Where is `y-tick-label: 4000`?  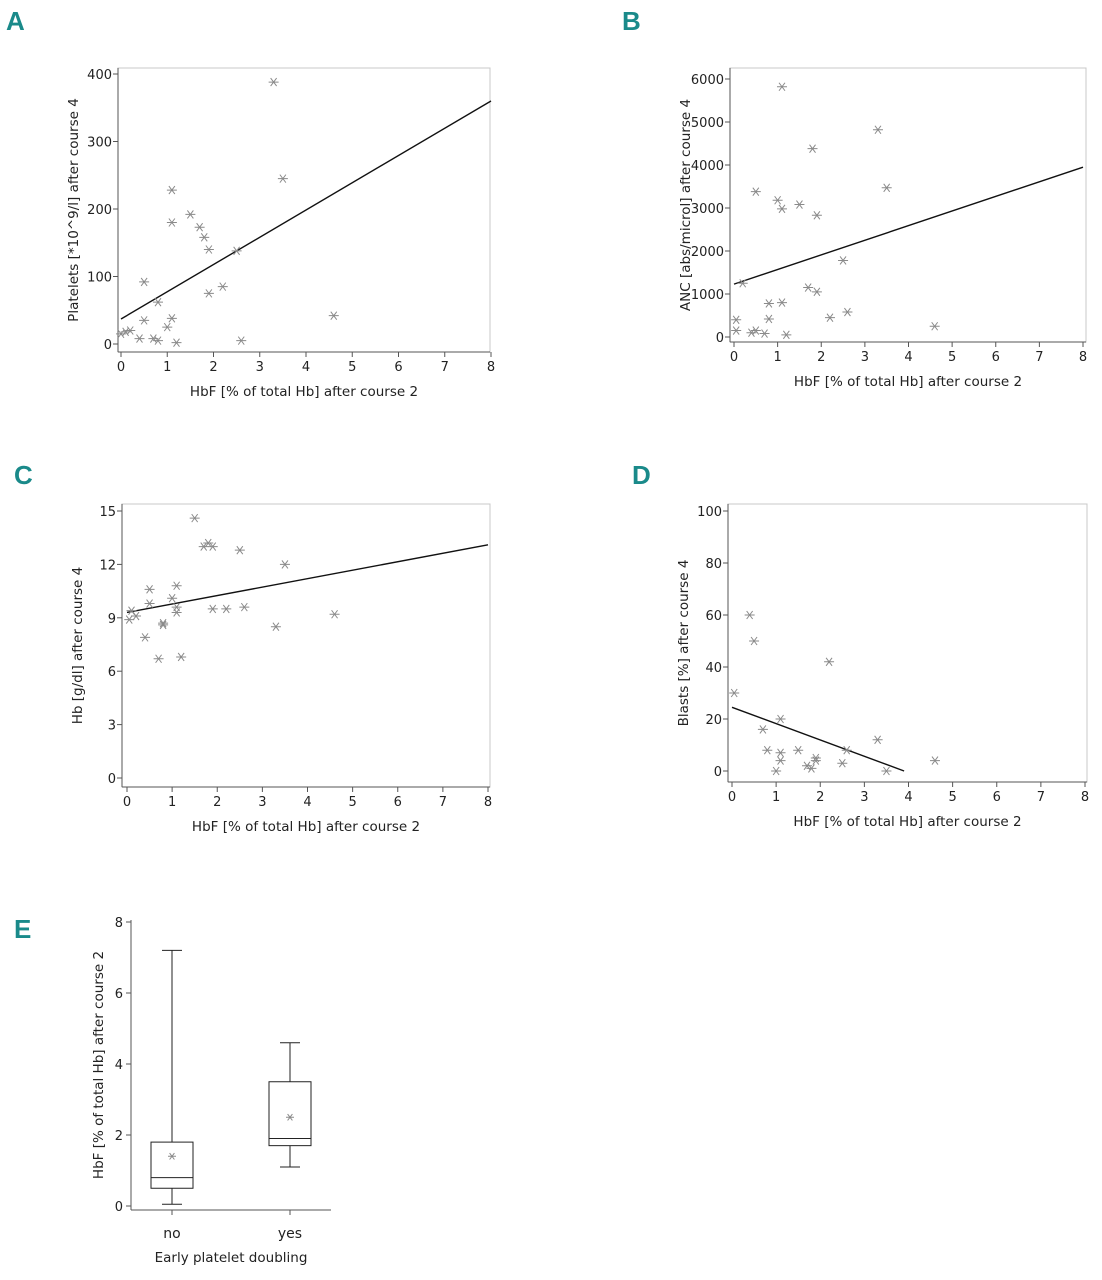 y-tick-label: 4000 is located at coordinates (707, 166).